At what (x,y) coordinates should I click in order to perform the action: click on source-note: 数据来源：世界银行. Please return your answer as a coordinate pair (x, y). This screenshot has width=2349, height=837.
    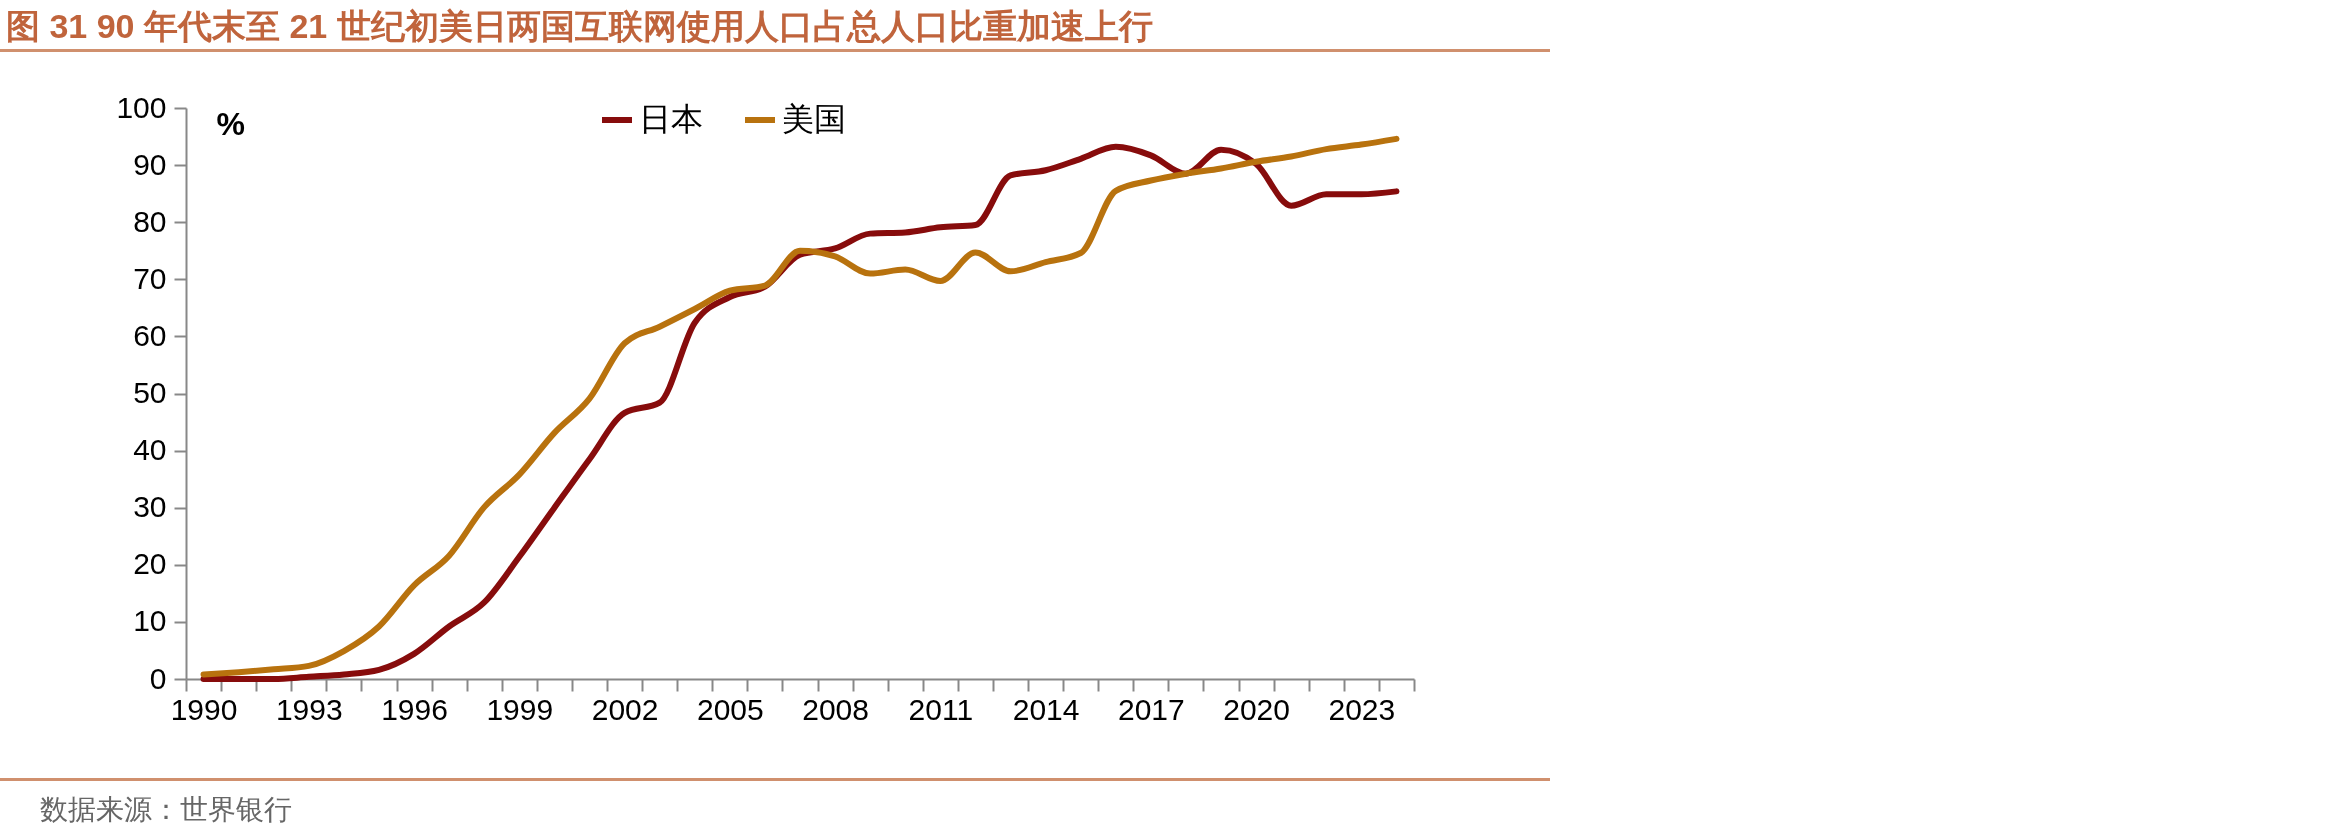
    Looking at the image, I should click on (775, 803).